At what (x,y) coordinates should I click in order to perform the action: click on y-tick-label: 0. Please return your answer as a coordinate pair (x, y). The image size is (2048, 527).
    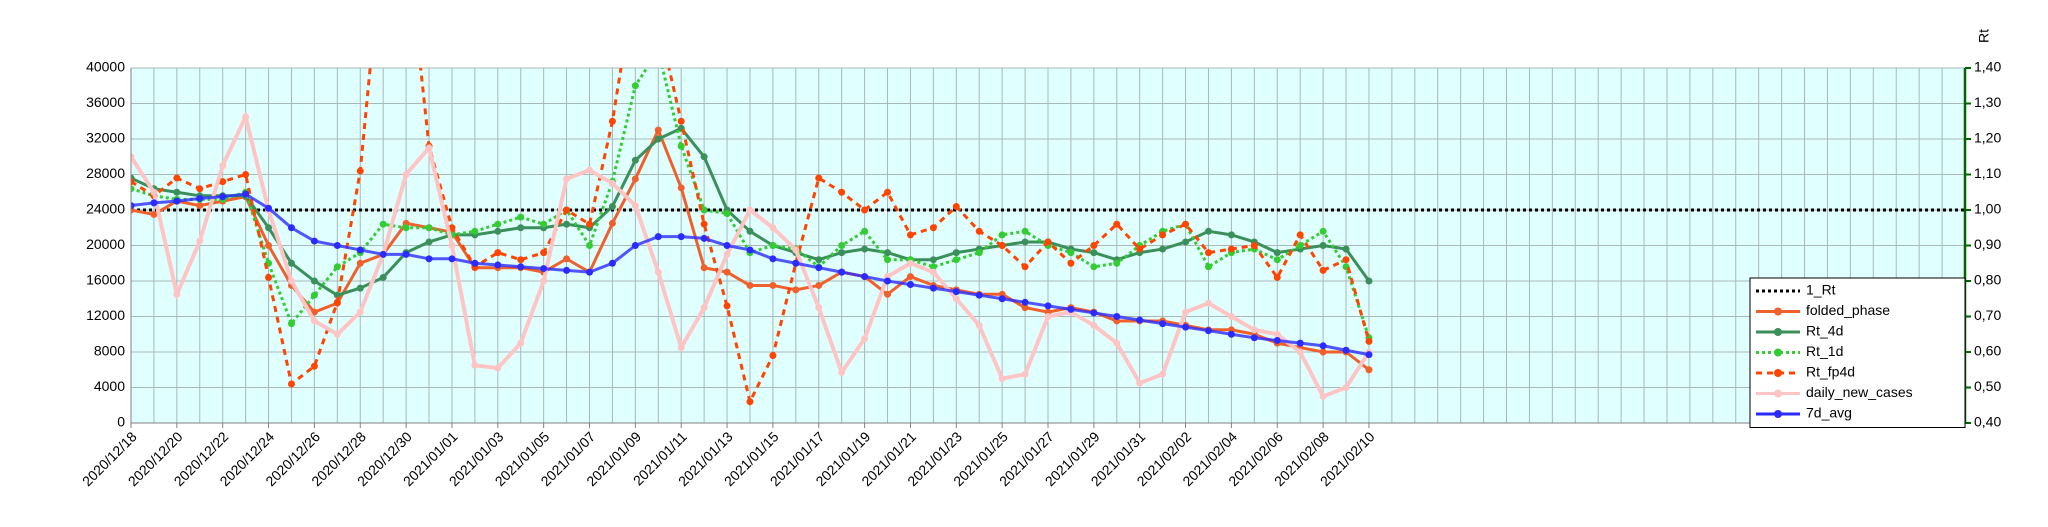
    Looking at the image, I should click on (121, 422).